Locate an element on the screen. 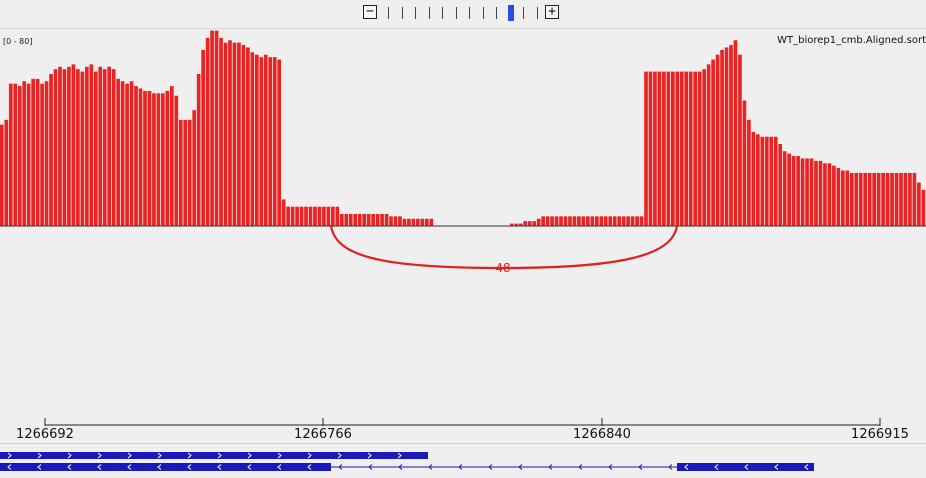 This screenshot has height=478, width=926. junction-count-label: 48 is located at coordinates (502, 268).